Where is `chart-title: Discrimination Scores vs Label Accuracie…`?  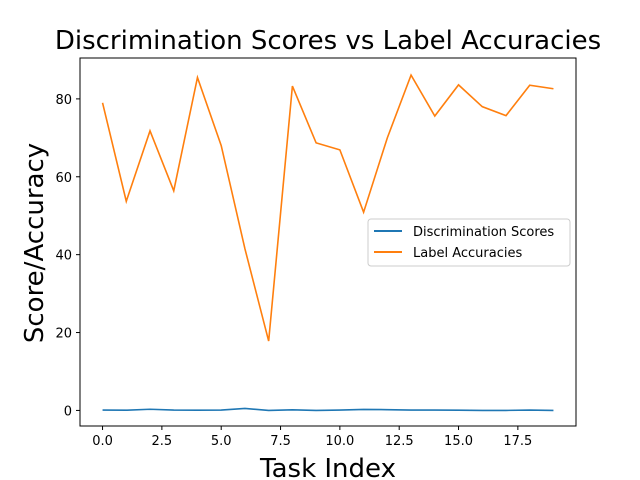
chart-title: Discrimination Scores vs Label Accuracie… is located at coordinates (328, 41).